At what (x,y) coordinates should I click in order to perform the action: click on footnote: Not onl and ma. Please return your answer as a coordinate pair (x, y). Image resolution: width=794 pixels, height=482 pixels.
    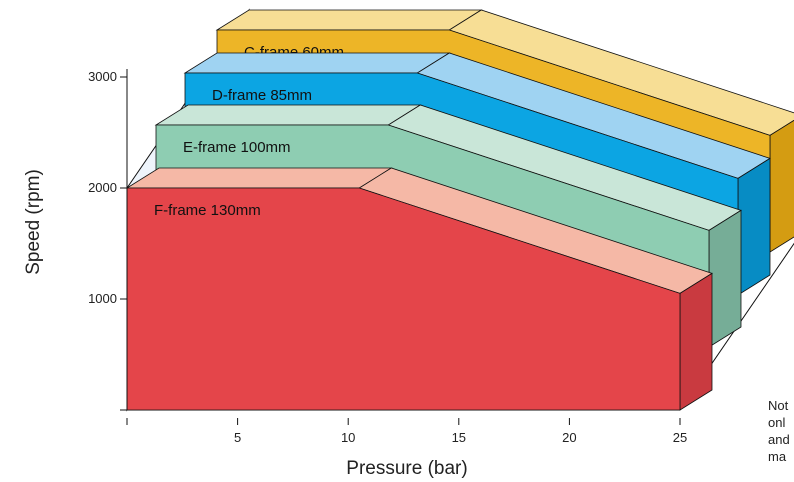
    Looking at the image, I should click on (779, 431).